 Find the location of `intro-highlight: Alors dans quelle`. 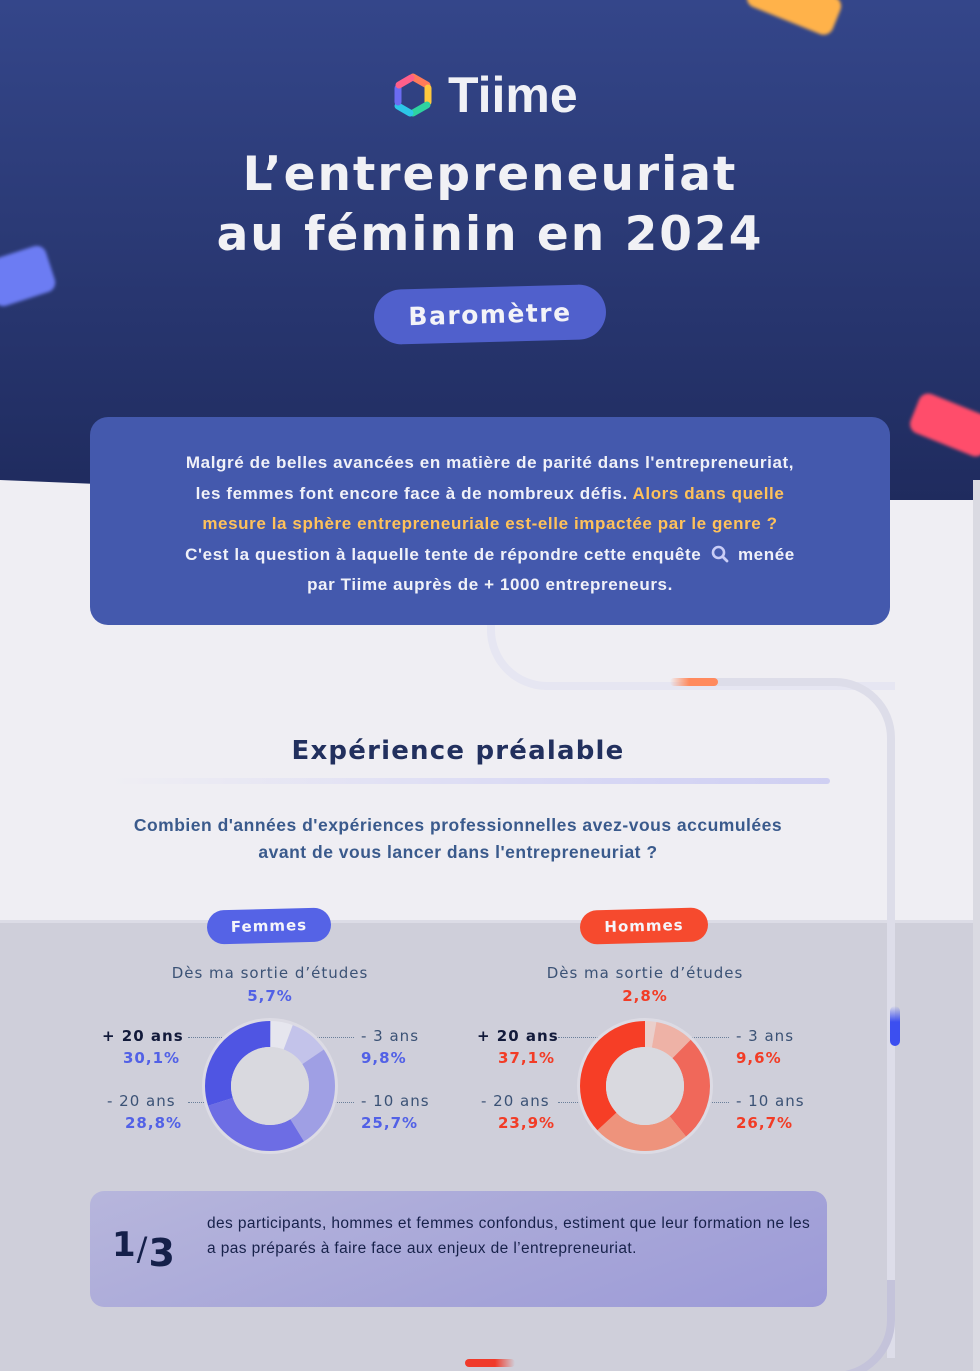

intro-highlight: Alors dans quelle is located at coordinates (708, 493).